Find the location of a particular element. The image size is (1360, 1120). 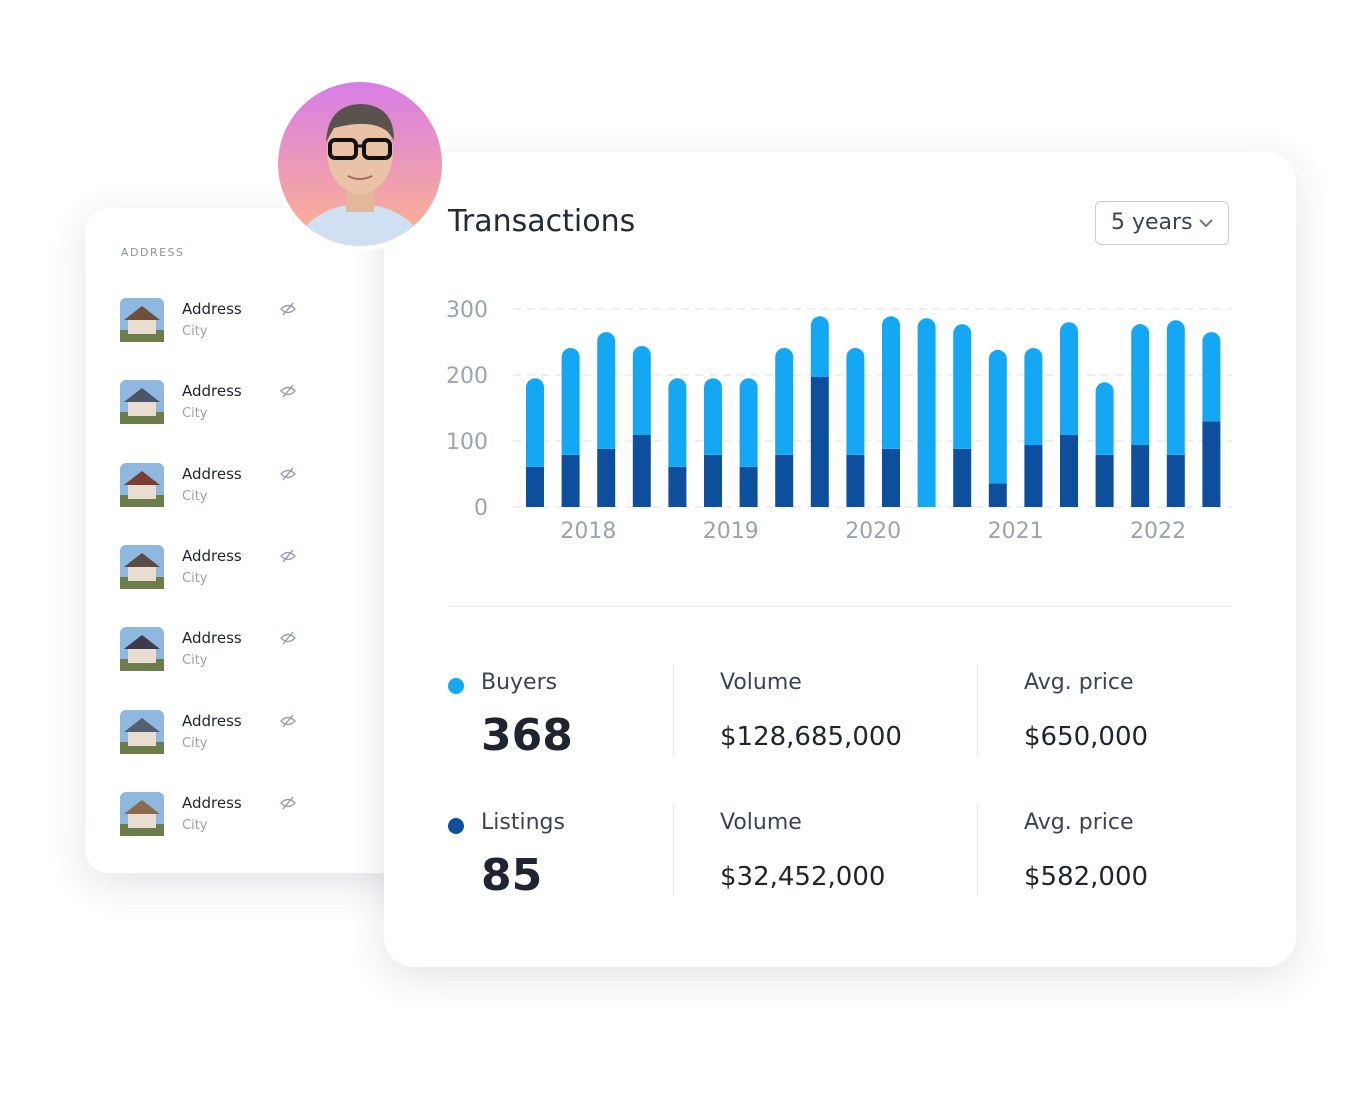

x-tick-label: 2022 is located at coordinates (1158, 531).